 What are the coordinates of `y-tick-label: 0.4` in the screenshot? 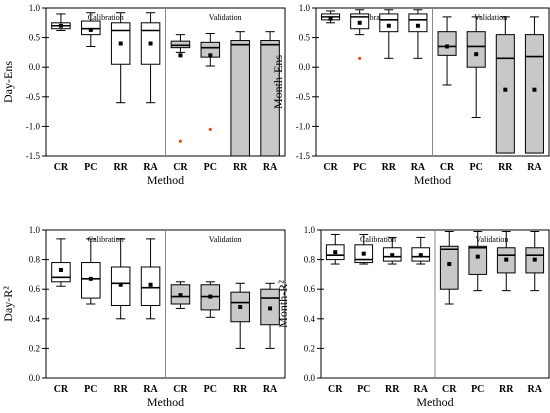 It's located at (35, 319).